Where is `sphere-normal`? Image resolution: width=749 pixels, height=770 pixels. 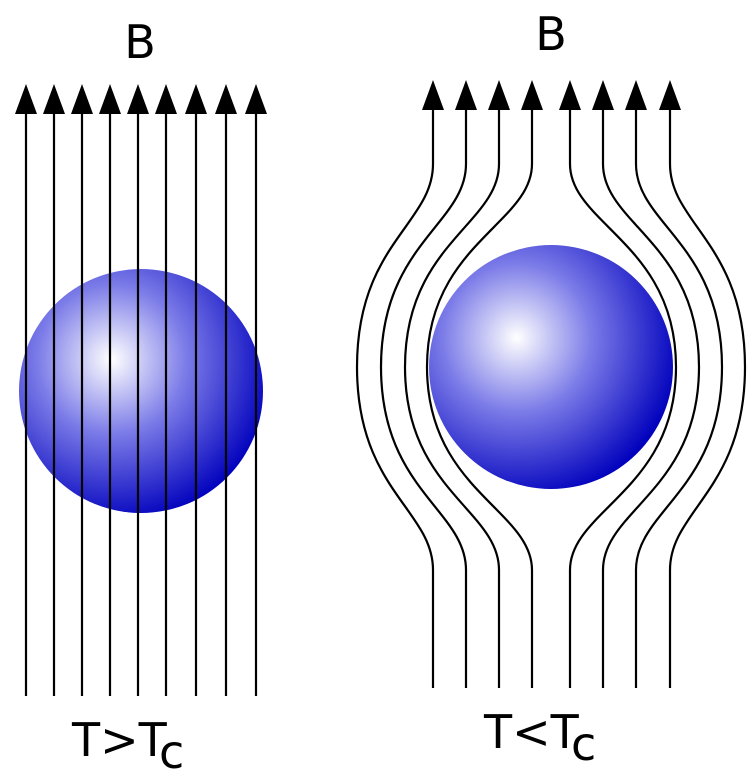 sphere-normal is located at coordinates (141, 391).